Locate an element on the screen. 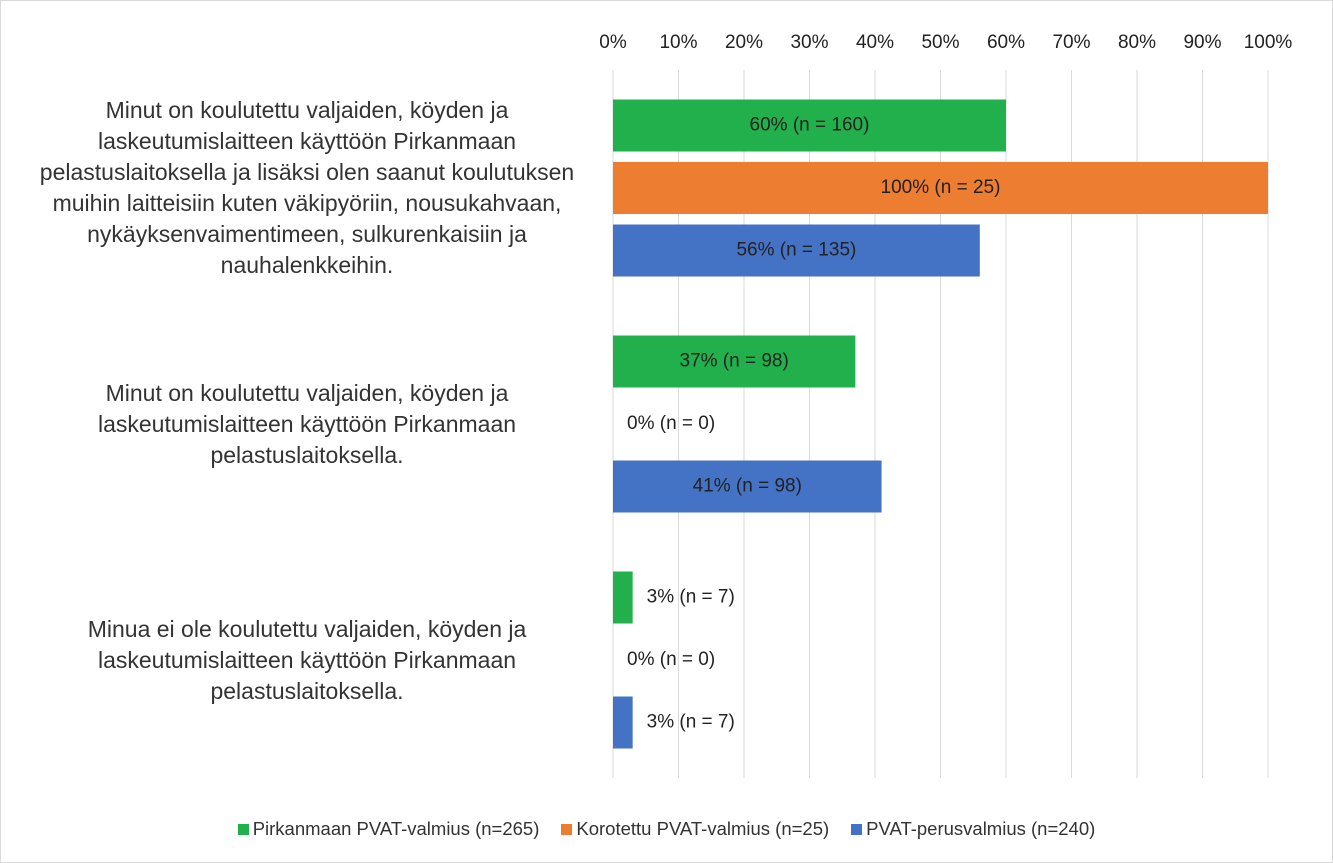 The width and height of the screenshot is (1333, 863). legend-item: PVAT-perusvalmius (n=240) is located at coordinates (973, 829).